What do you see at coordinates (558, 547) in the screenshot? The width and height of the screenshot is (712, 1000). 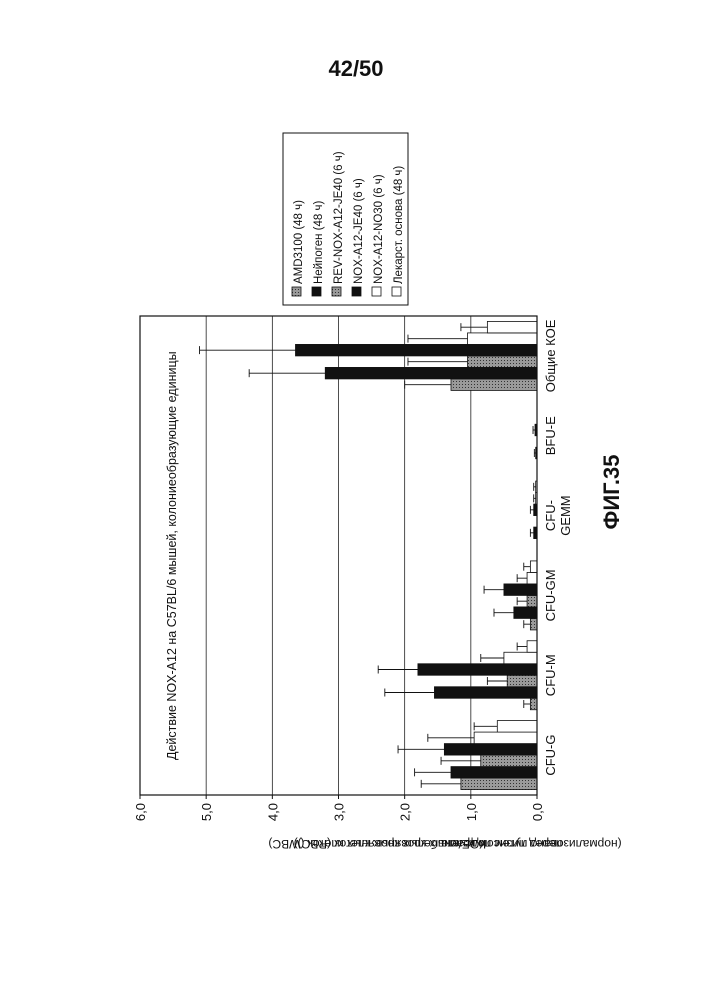 I see `category-labels: CFU-G CFU-M CFU-GM CFU-GEMM BFU-E Общие КОЕ` at bounding box center [558, 547].